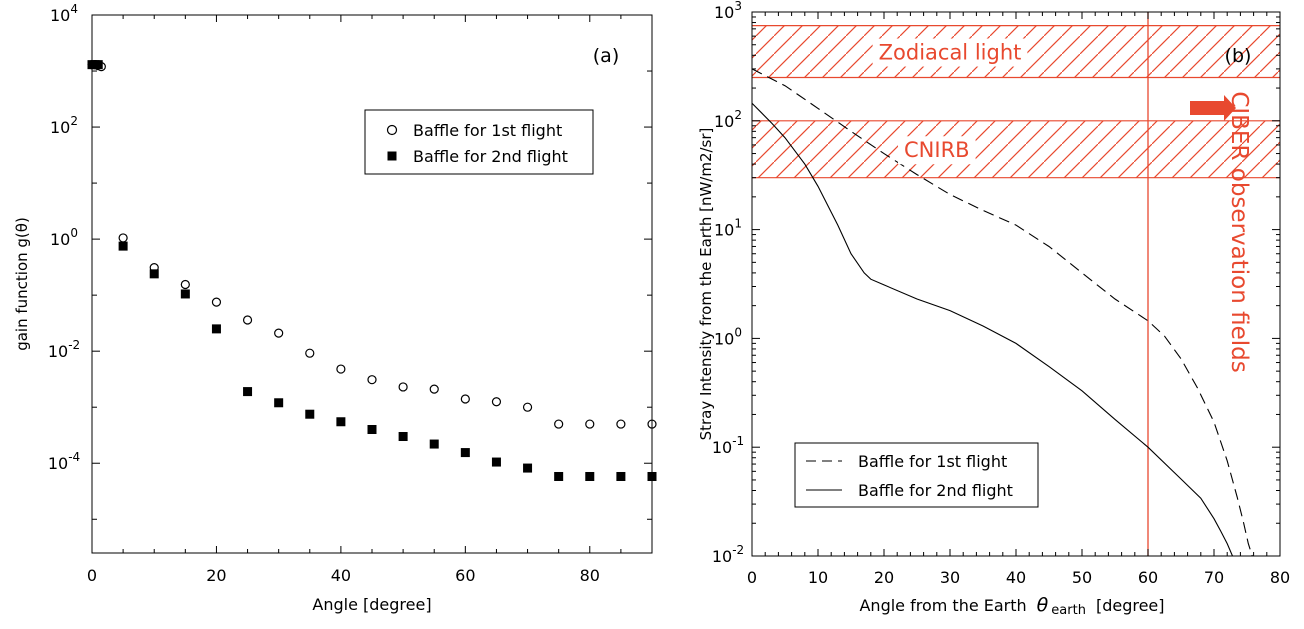  Describe the element at coordinates (1016, 577) in the screenshot. I see `x-tick-label: 40` at that location.